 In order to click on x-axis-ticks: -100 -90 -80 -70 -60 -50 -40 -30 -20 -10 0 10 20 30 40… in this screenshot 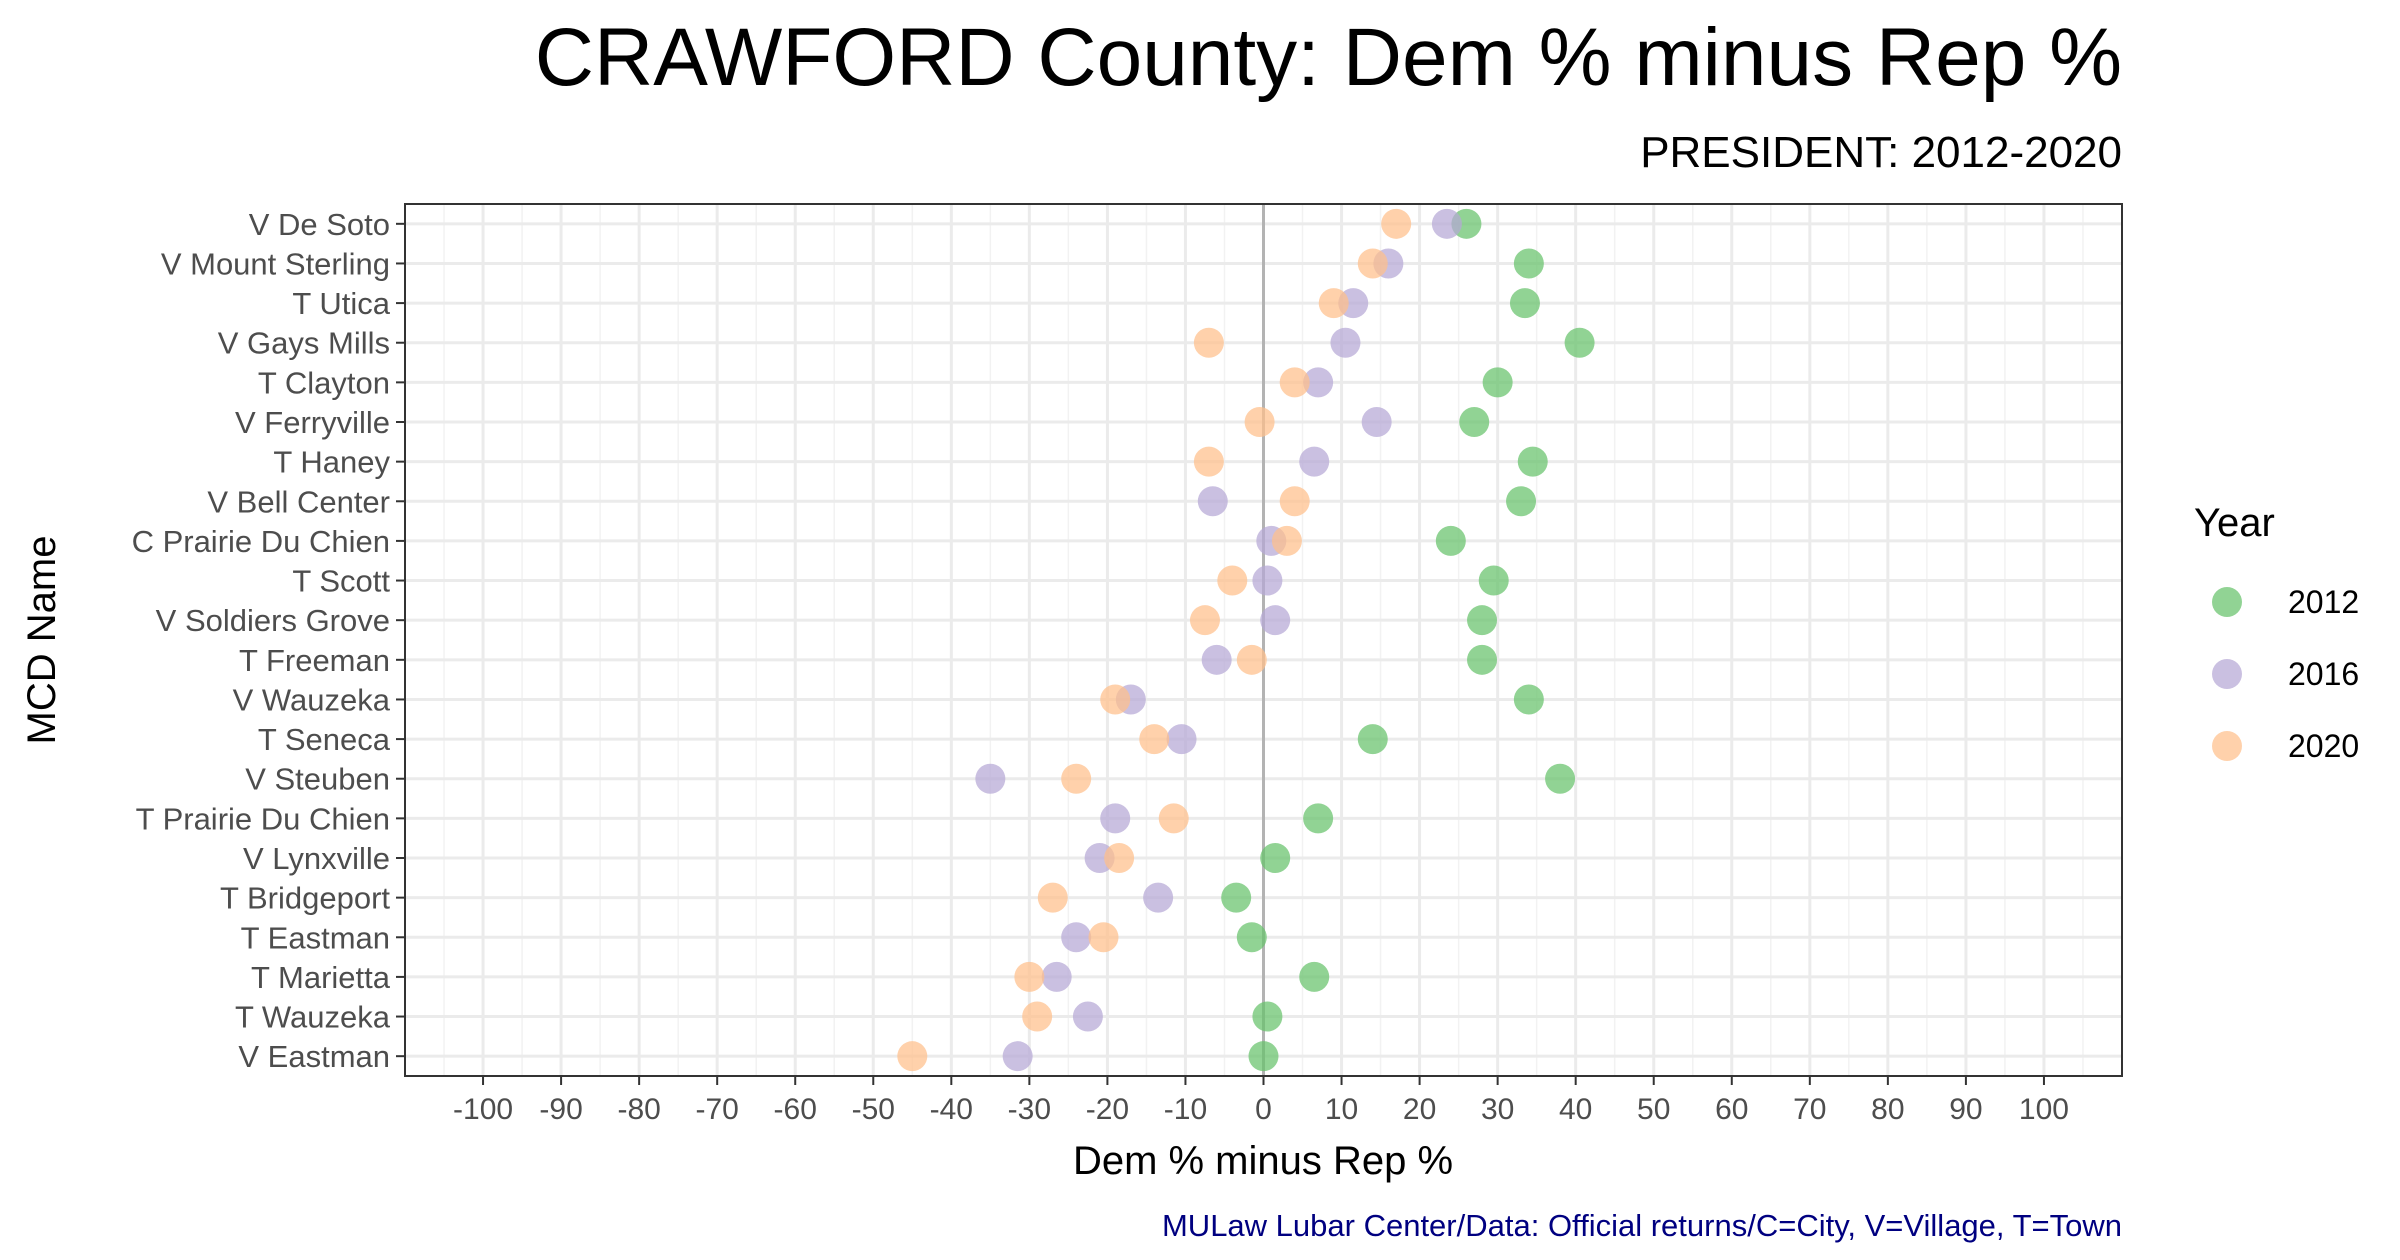, I will do `click(1261, 1101)`.